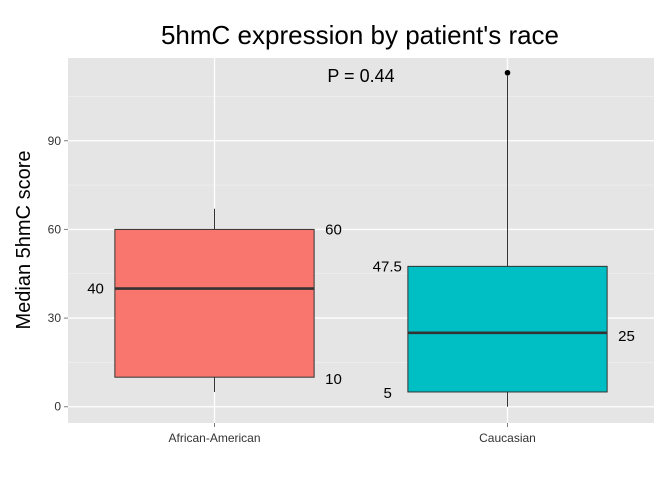 This screenshot has width=672, height=480. I want to click on median-label: 40, so click(95, 289).